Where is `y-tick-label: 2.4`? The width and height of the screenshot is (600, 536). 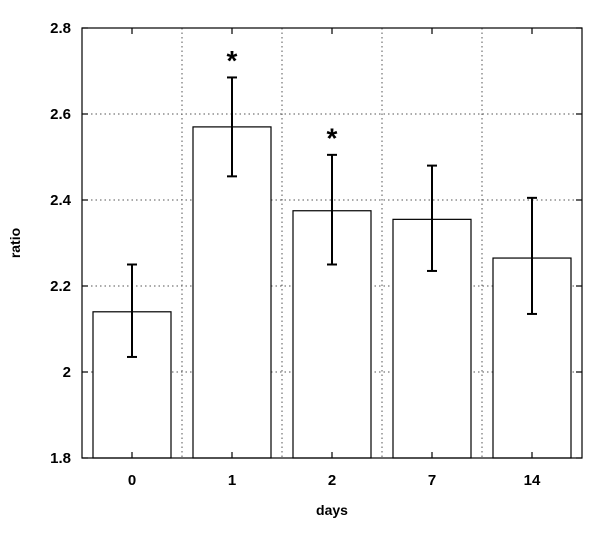
y-tick-label: 2.4 is located at coordinates (61, 200).